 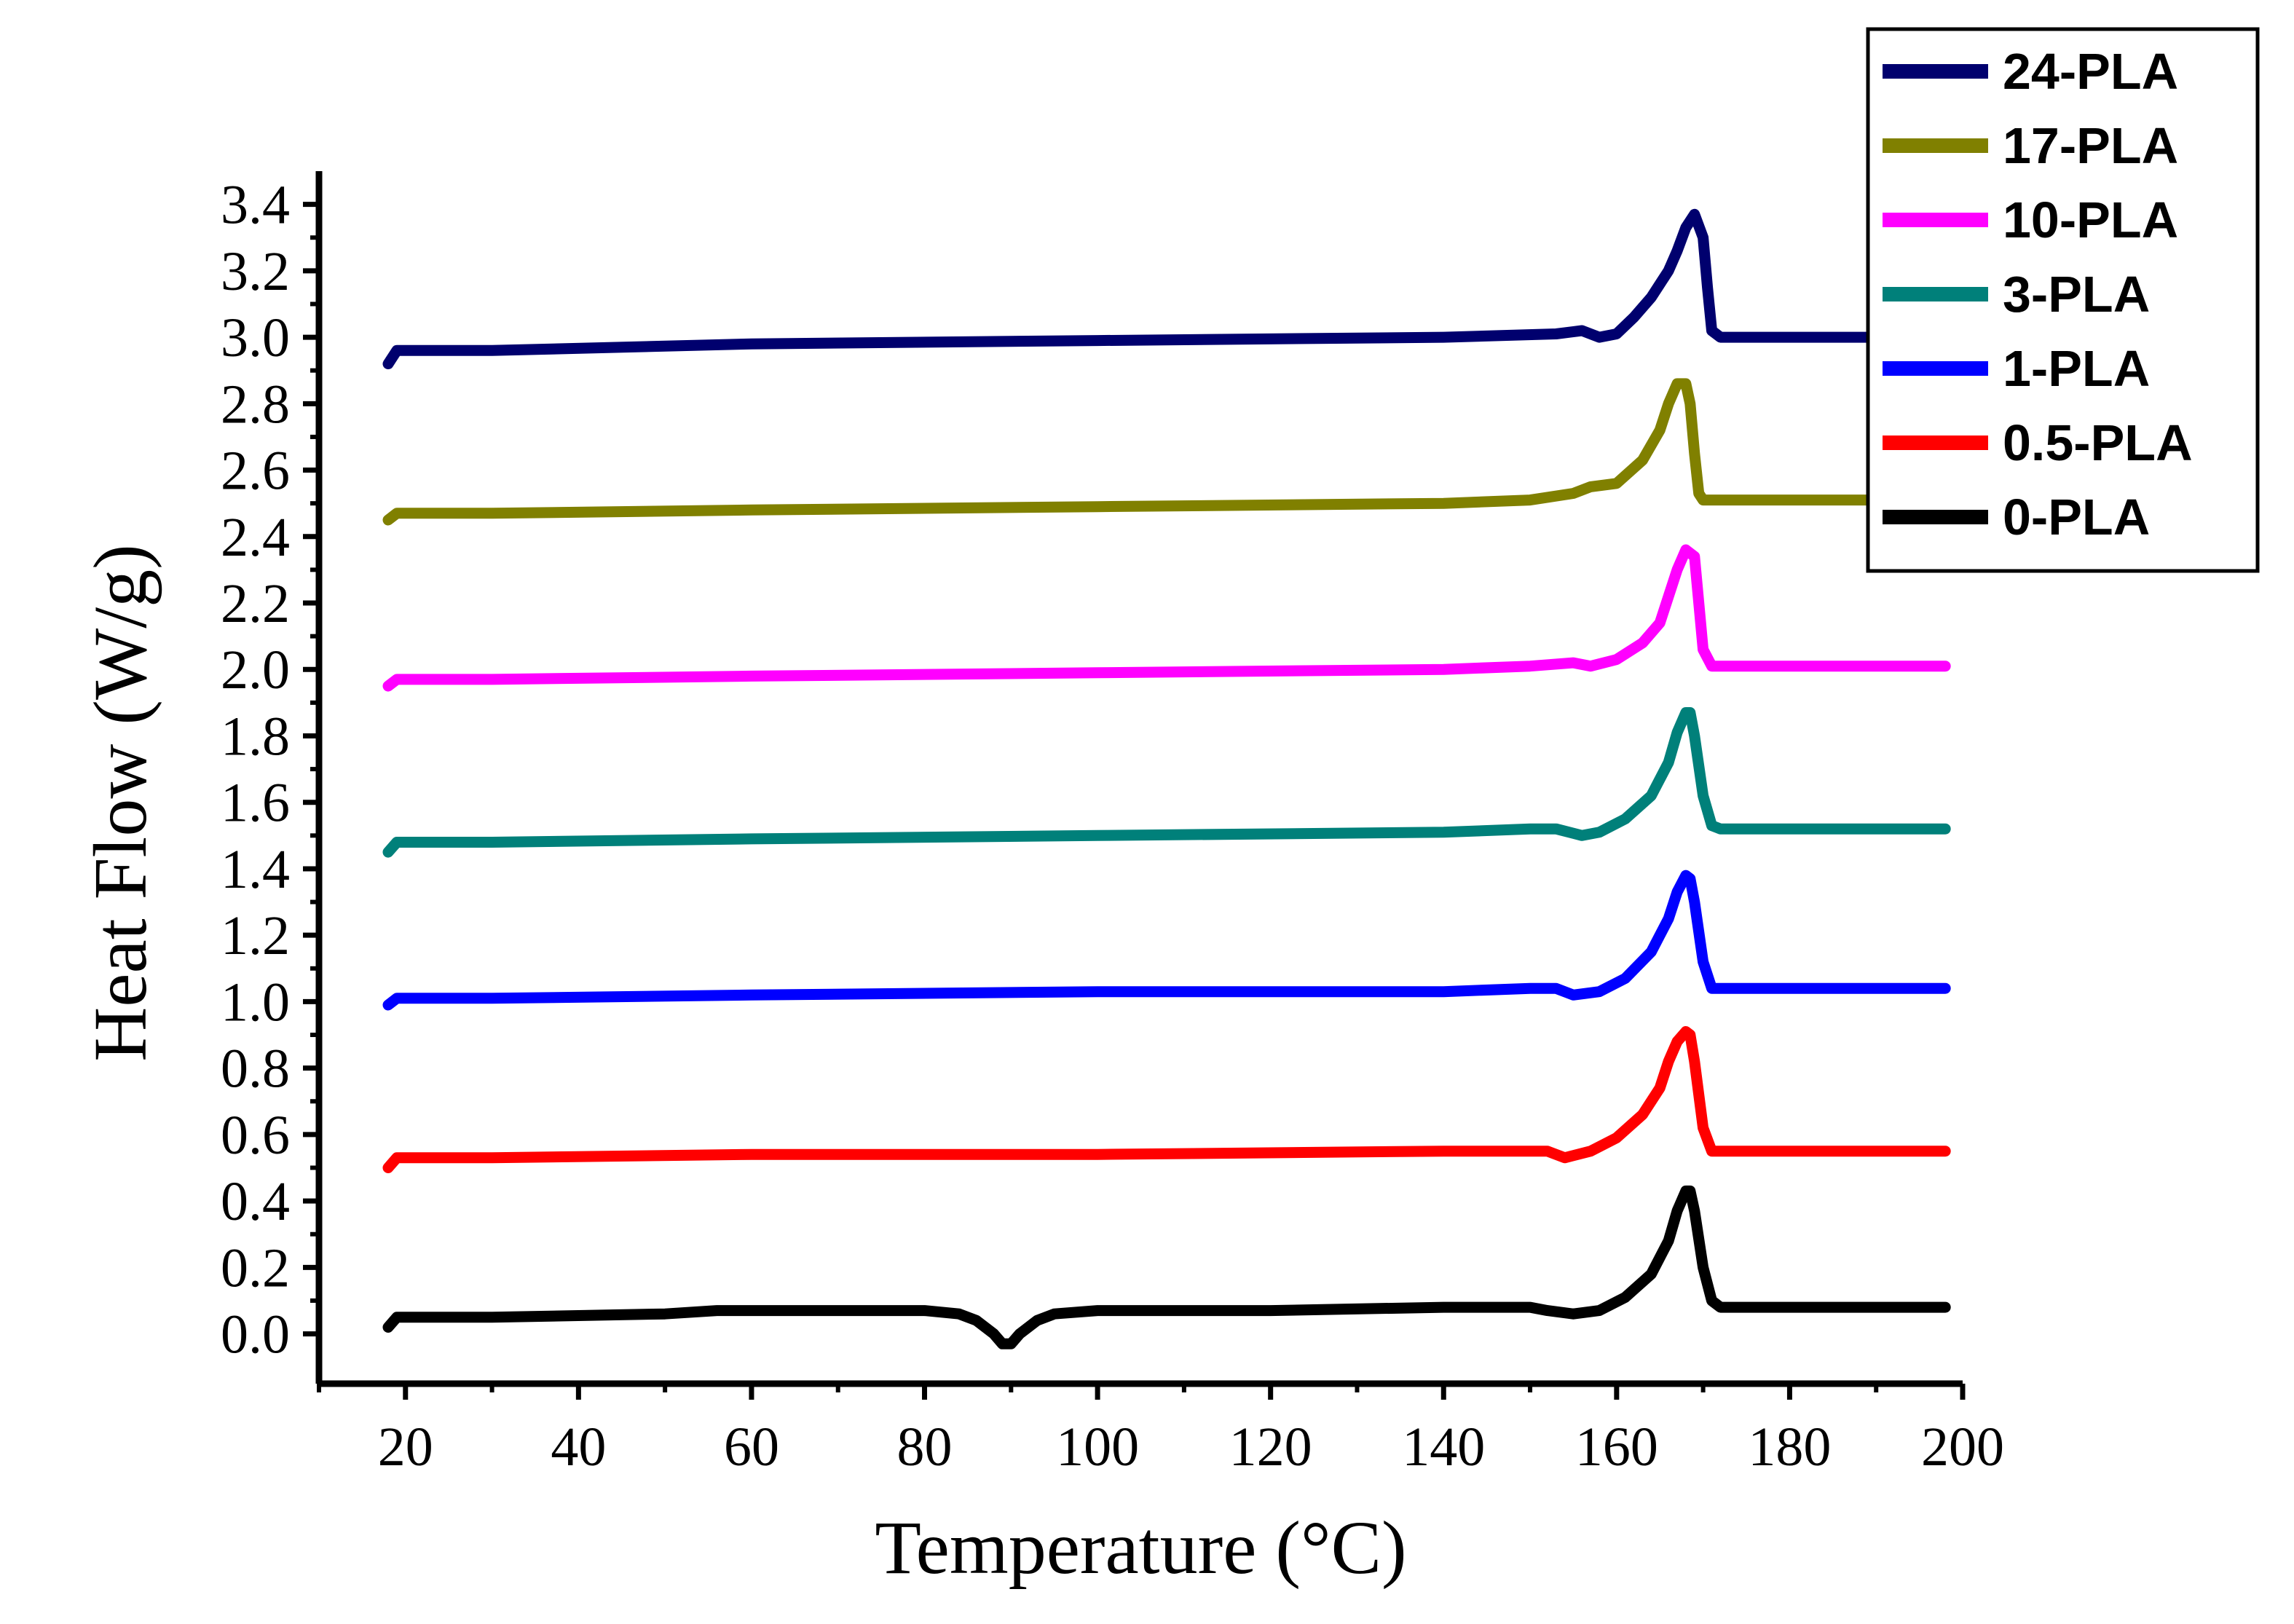 I want to click on x-tick-label: 180, so click(x=1790, y=1447).